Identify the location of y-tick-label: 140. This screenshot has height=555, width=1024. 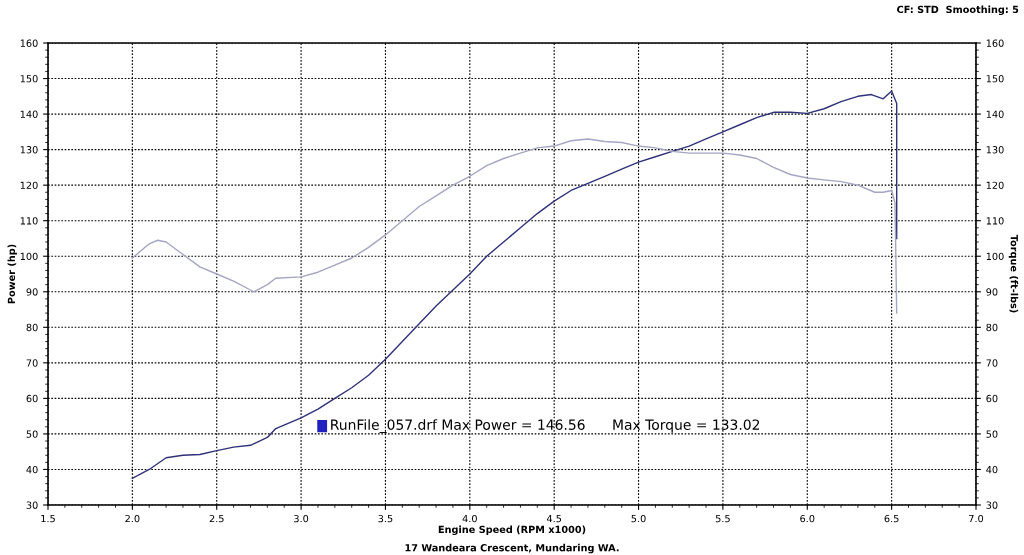
(29, 114).